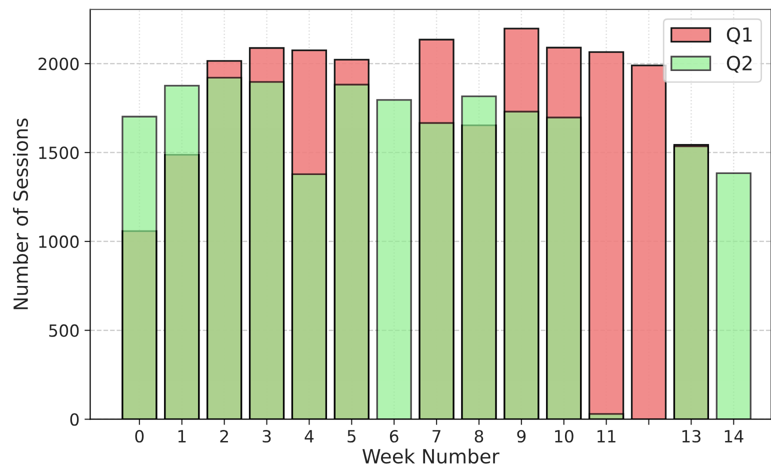  What do you see at coordinates (58, 64) in the screenshot?
I see `y-tick-label: 2000` at bounding box center [58, 64].